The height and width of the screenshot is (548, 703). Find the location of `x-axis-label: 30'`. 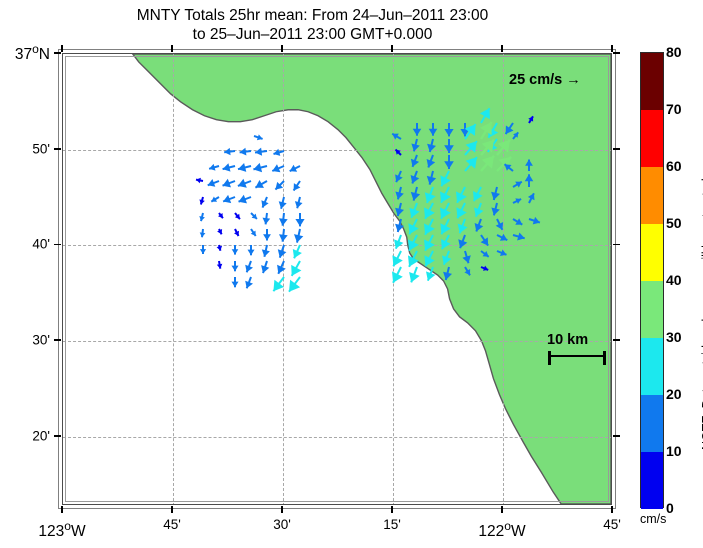

x-axis-label: 30' is located at coordinates (282, 524).